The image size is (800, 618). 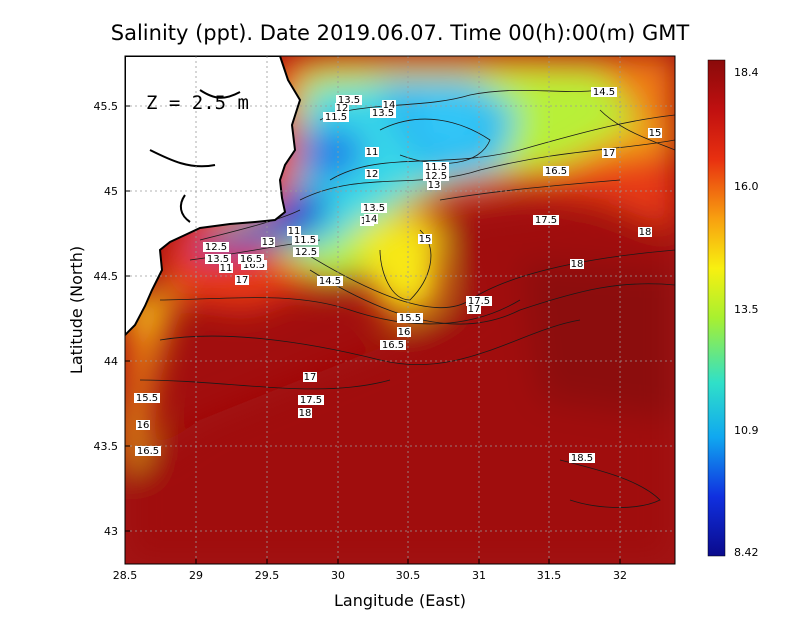 I want to click on contour-label: 16, so click(x=143, y=425).